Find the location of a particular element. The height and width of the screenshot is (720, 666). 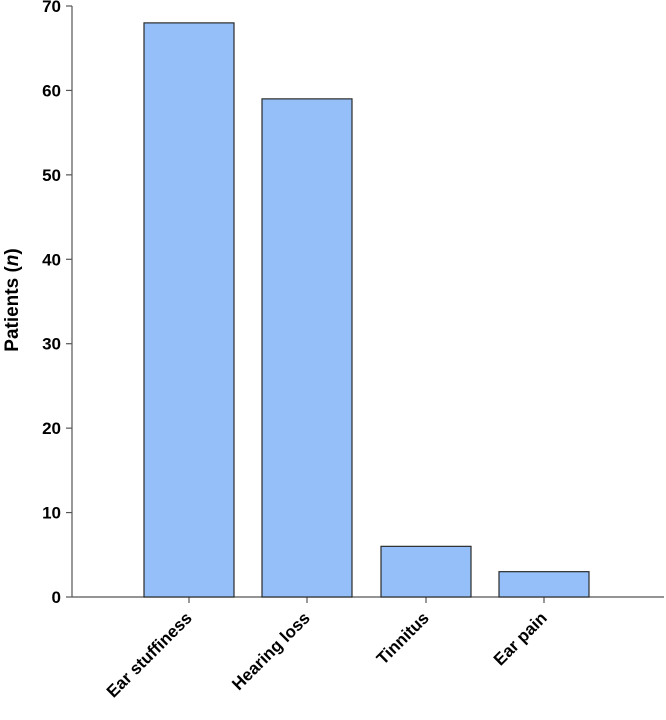

y-tick-label: 20 is located at coordinates (51, 428).